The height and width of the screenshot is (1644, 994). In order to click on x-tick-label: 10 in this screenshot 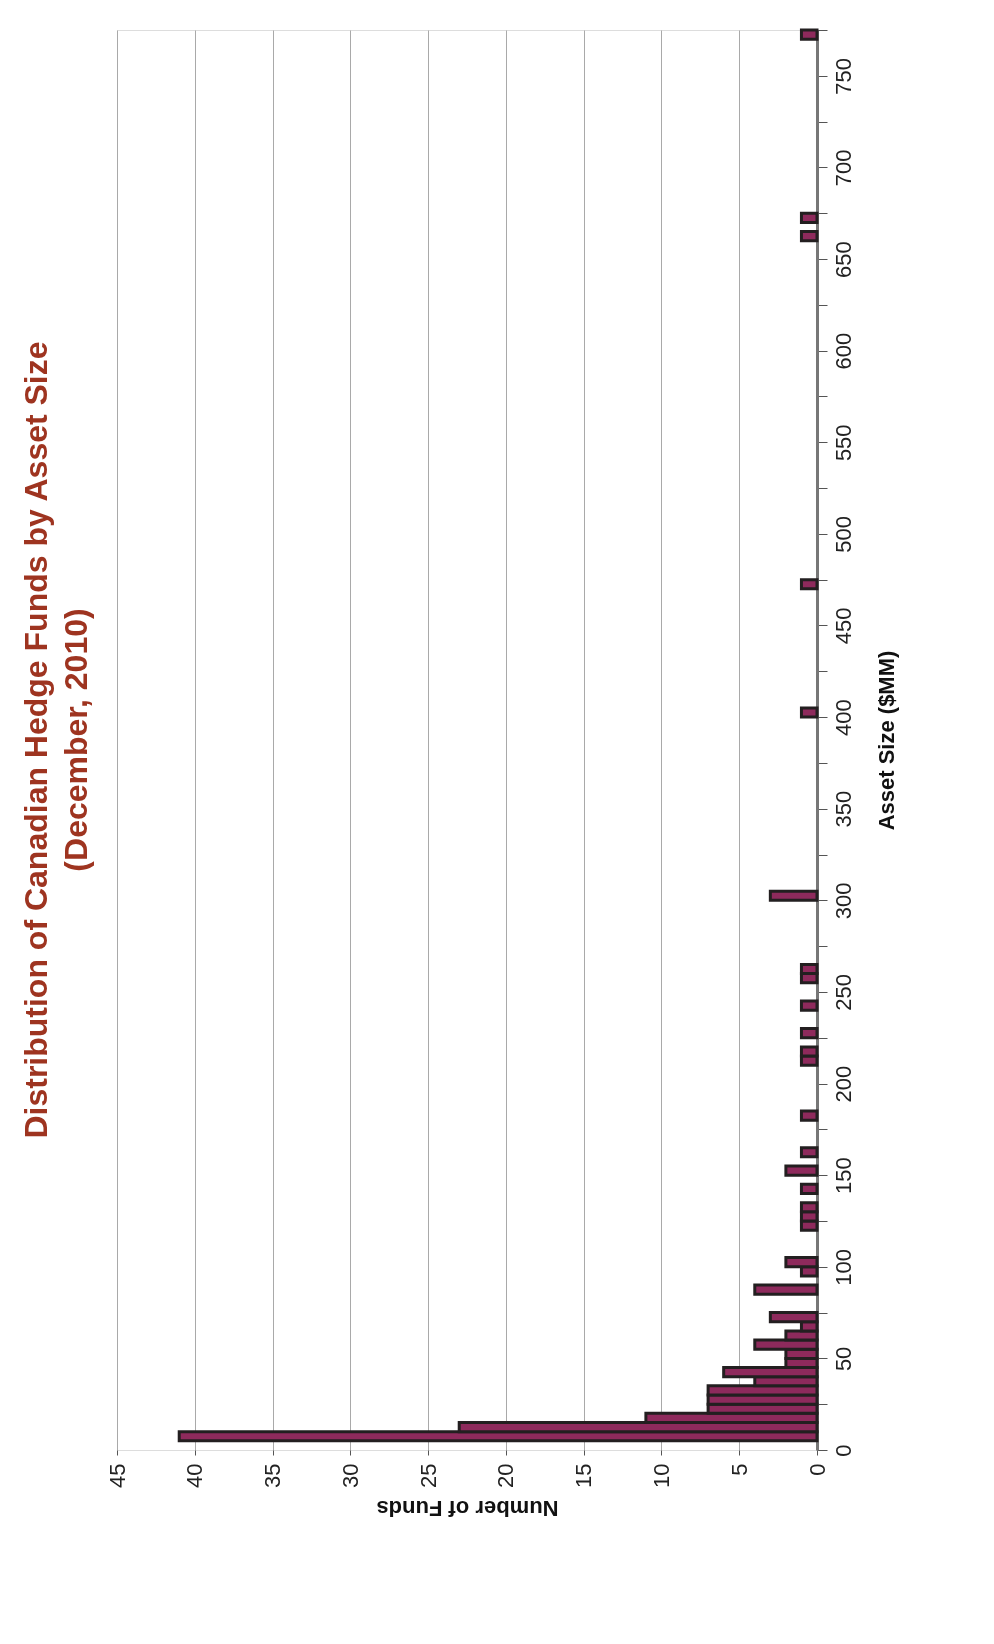, I will do `click(661, 1475)`.